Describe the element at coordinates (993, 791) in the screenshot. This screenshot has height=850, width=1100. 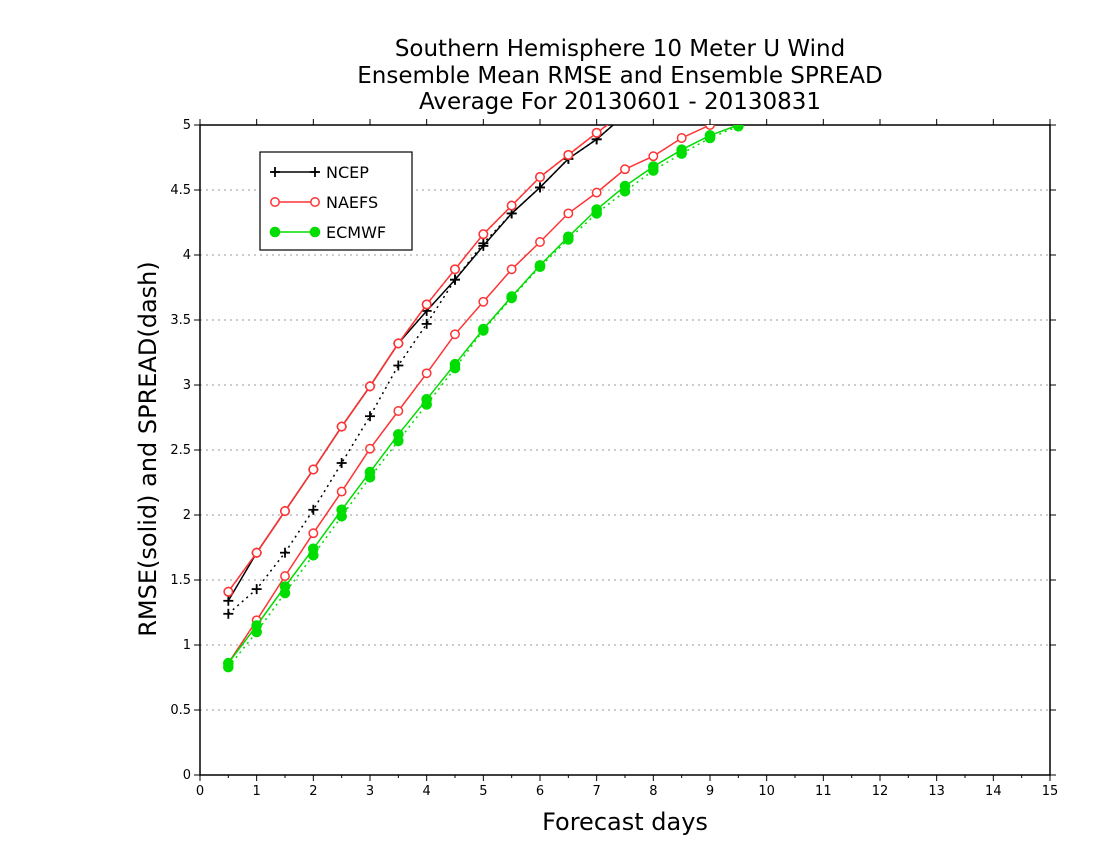
I see `x-tick-label: 14` at that location.